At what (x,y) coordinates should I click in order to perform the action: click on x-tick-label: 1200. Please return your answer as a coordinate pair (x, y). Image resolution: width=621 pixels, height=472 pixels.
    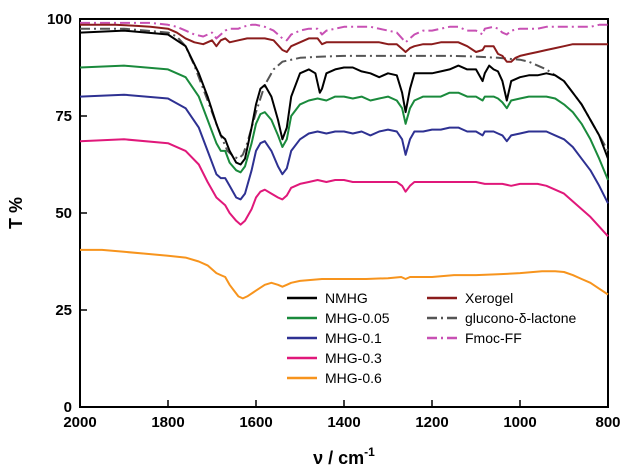
    Looking at the image, I should click on (431, 422).